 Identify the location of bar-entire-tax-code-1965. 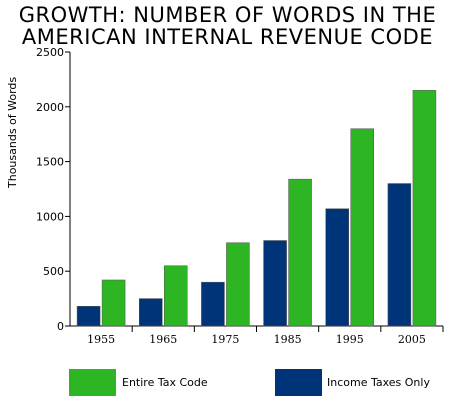
(176, 296).